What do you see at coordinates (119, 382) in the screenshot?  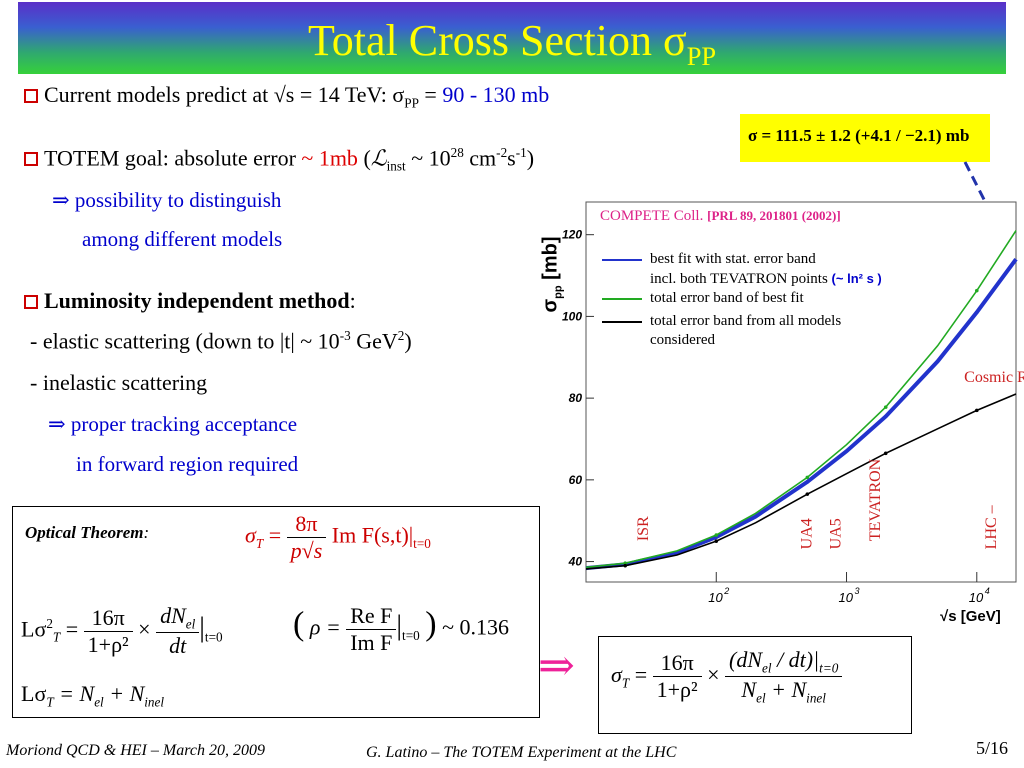 I see `line-inelastic-scattering: - inelastic scattering` at bounding box center [119, 382].